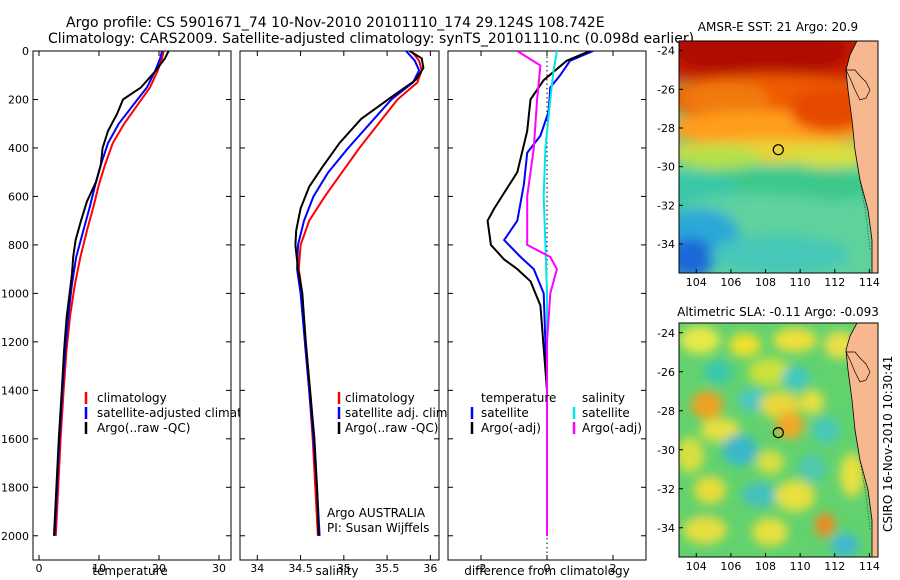 Image resolution: width=900 pixels, height=580 pixels. I want to click on difference-xlabel: difference from climatology, so click(547, 571).